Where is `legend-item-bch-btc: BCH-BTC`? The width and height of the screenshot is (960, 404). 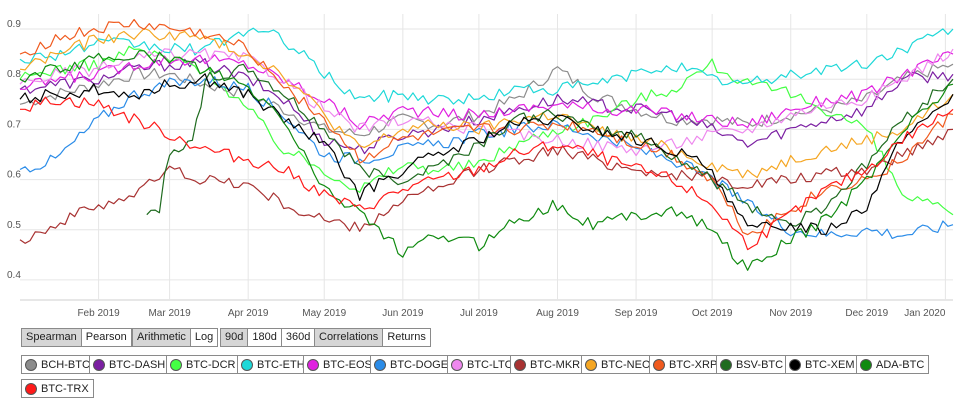 legend-item-bch-btc: BCH-BTC is located at coordinates (58, 364).